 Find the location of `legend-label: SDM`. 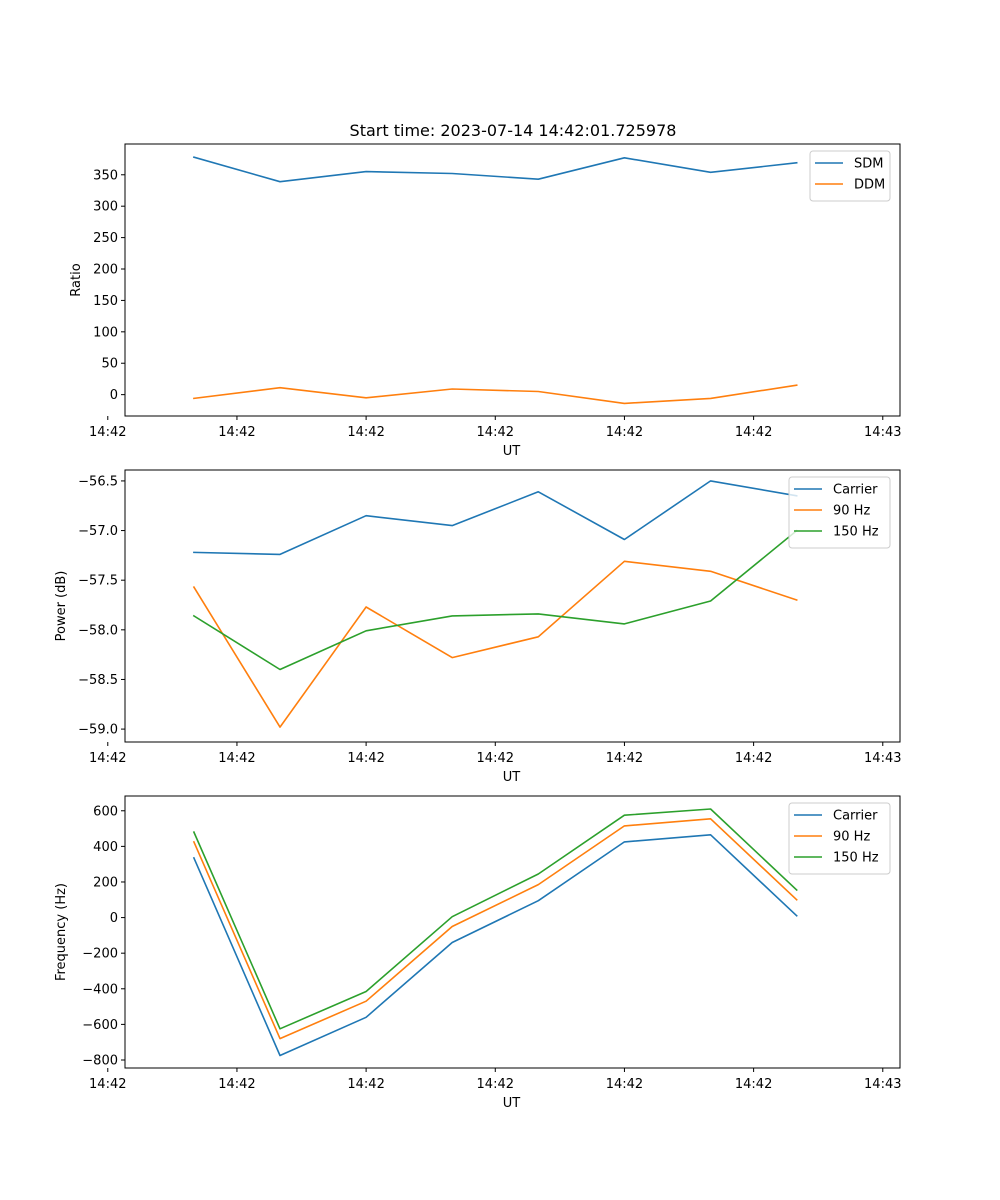

legend-label: SDM is located at coordinates (868, 164).